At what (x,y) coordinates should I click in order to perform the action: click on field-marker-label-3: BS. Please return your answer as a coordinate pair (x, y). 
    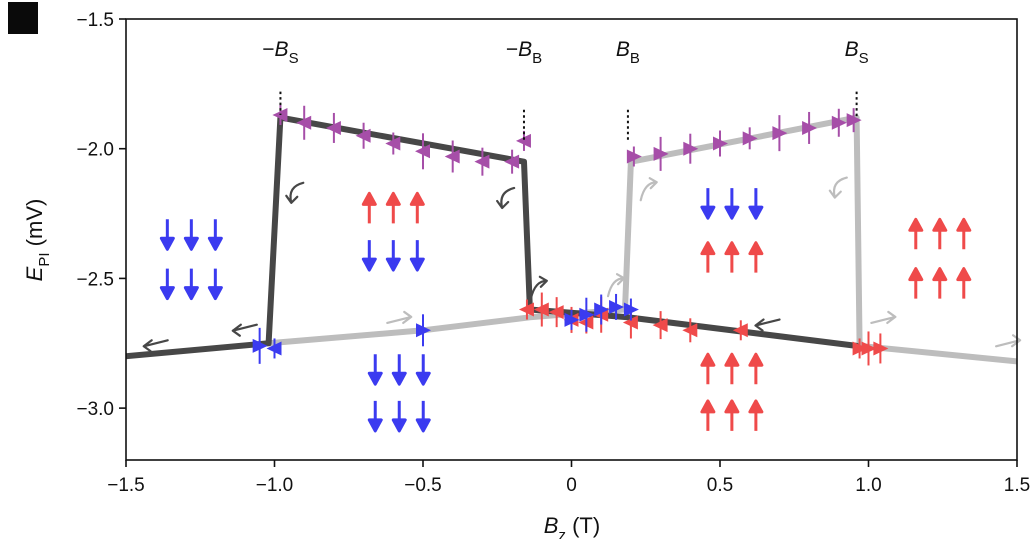
    Looking at the image, I should click on (857, 52).